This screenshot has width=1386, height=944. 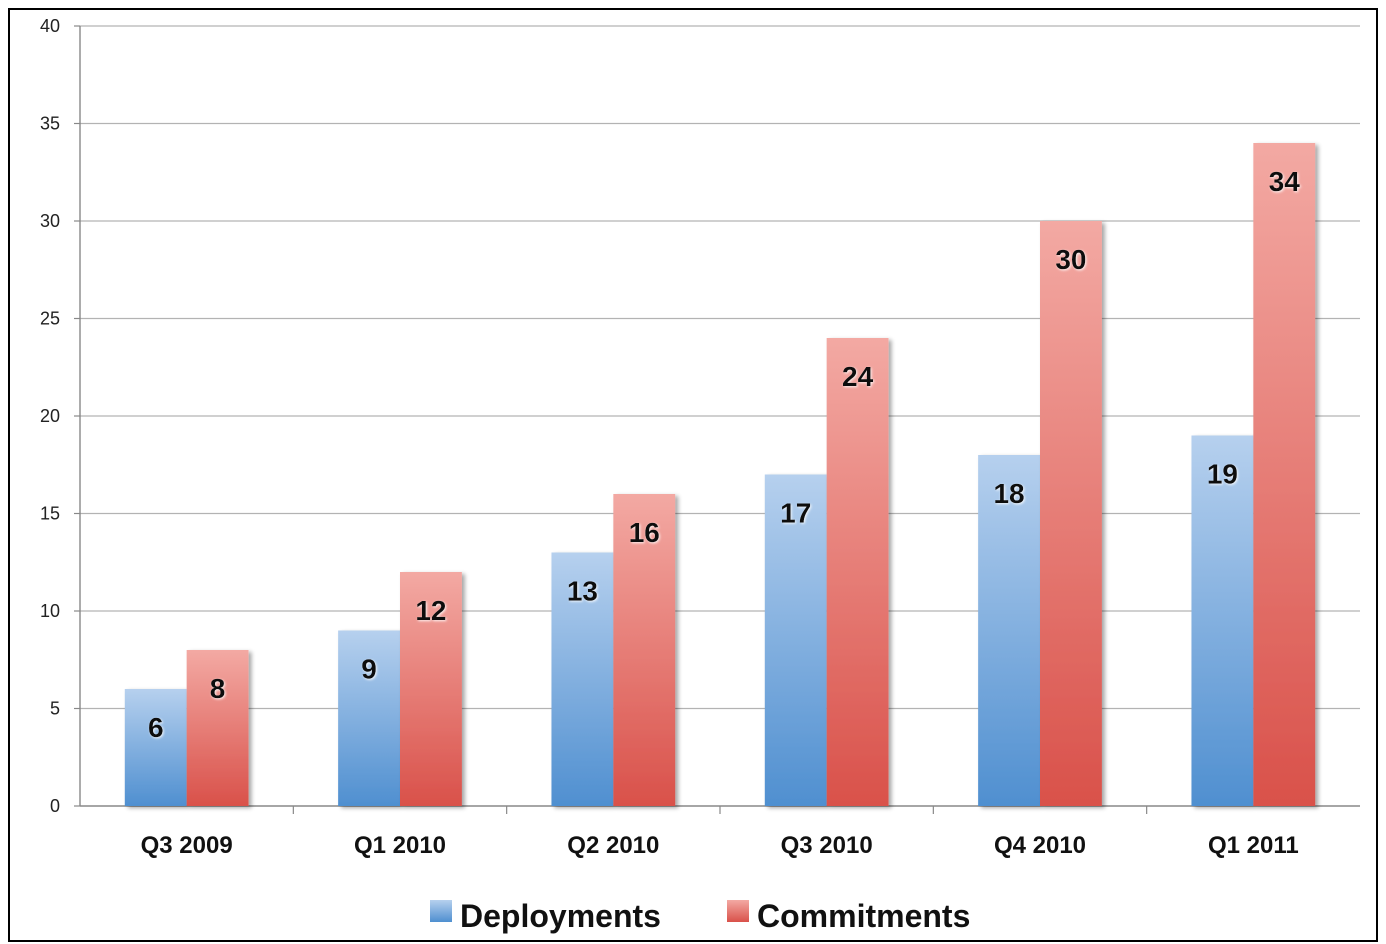 What do you see at coordinates (644, 532) in the screenshot?
I see `value-label: 16` at bounding box center [644, 532].